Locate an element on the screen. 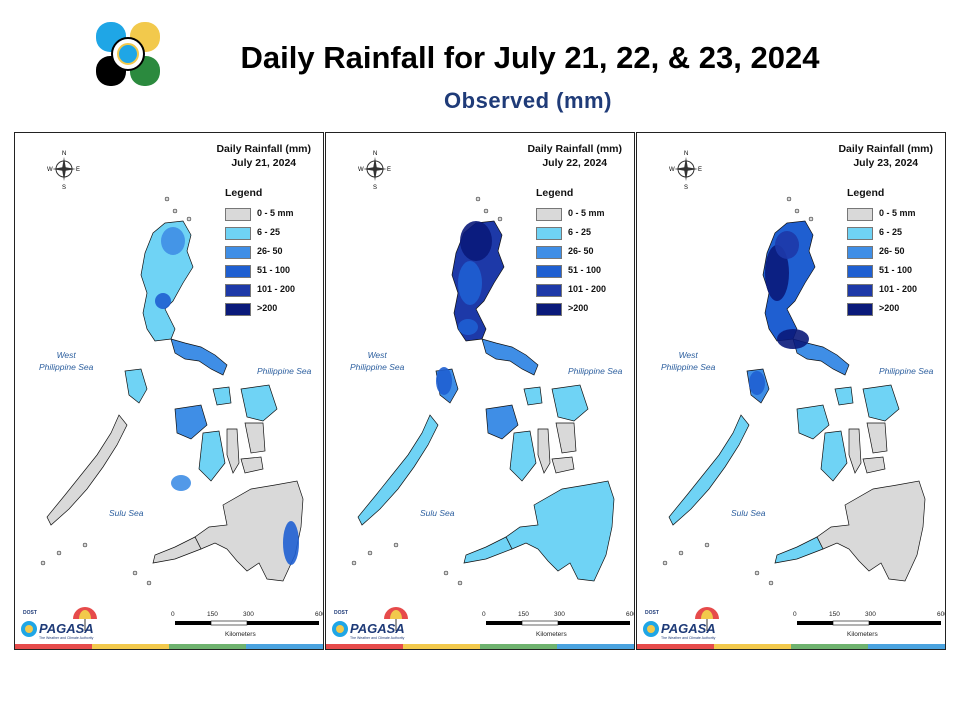  island-zambo is located at coordinates (488, 550).